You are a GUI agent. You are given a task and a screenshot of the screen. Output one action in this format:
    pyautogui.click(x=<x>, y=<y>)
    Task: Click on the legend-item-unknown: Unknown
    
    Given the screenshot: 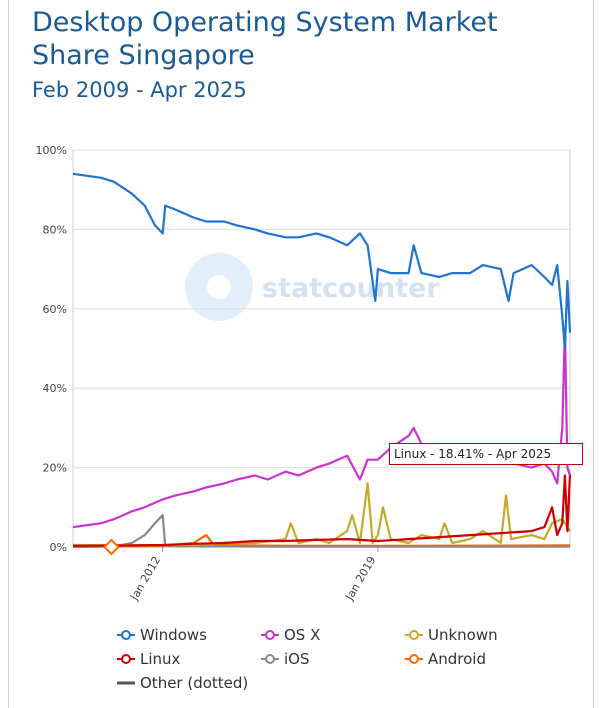 What is the action you would take?
    pyautogui.click(x=451, y=635)
    